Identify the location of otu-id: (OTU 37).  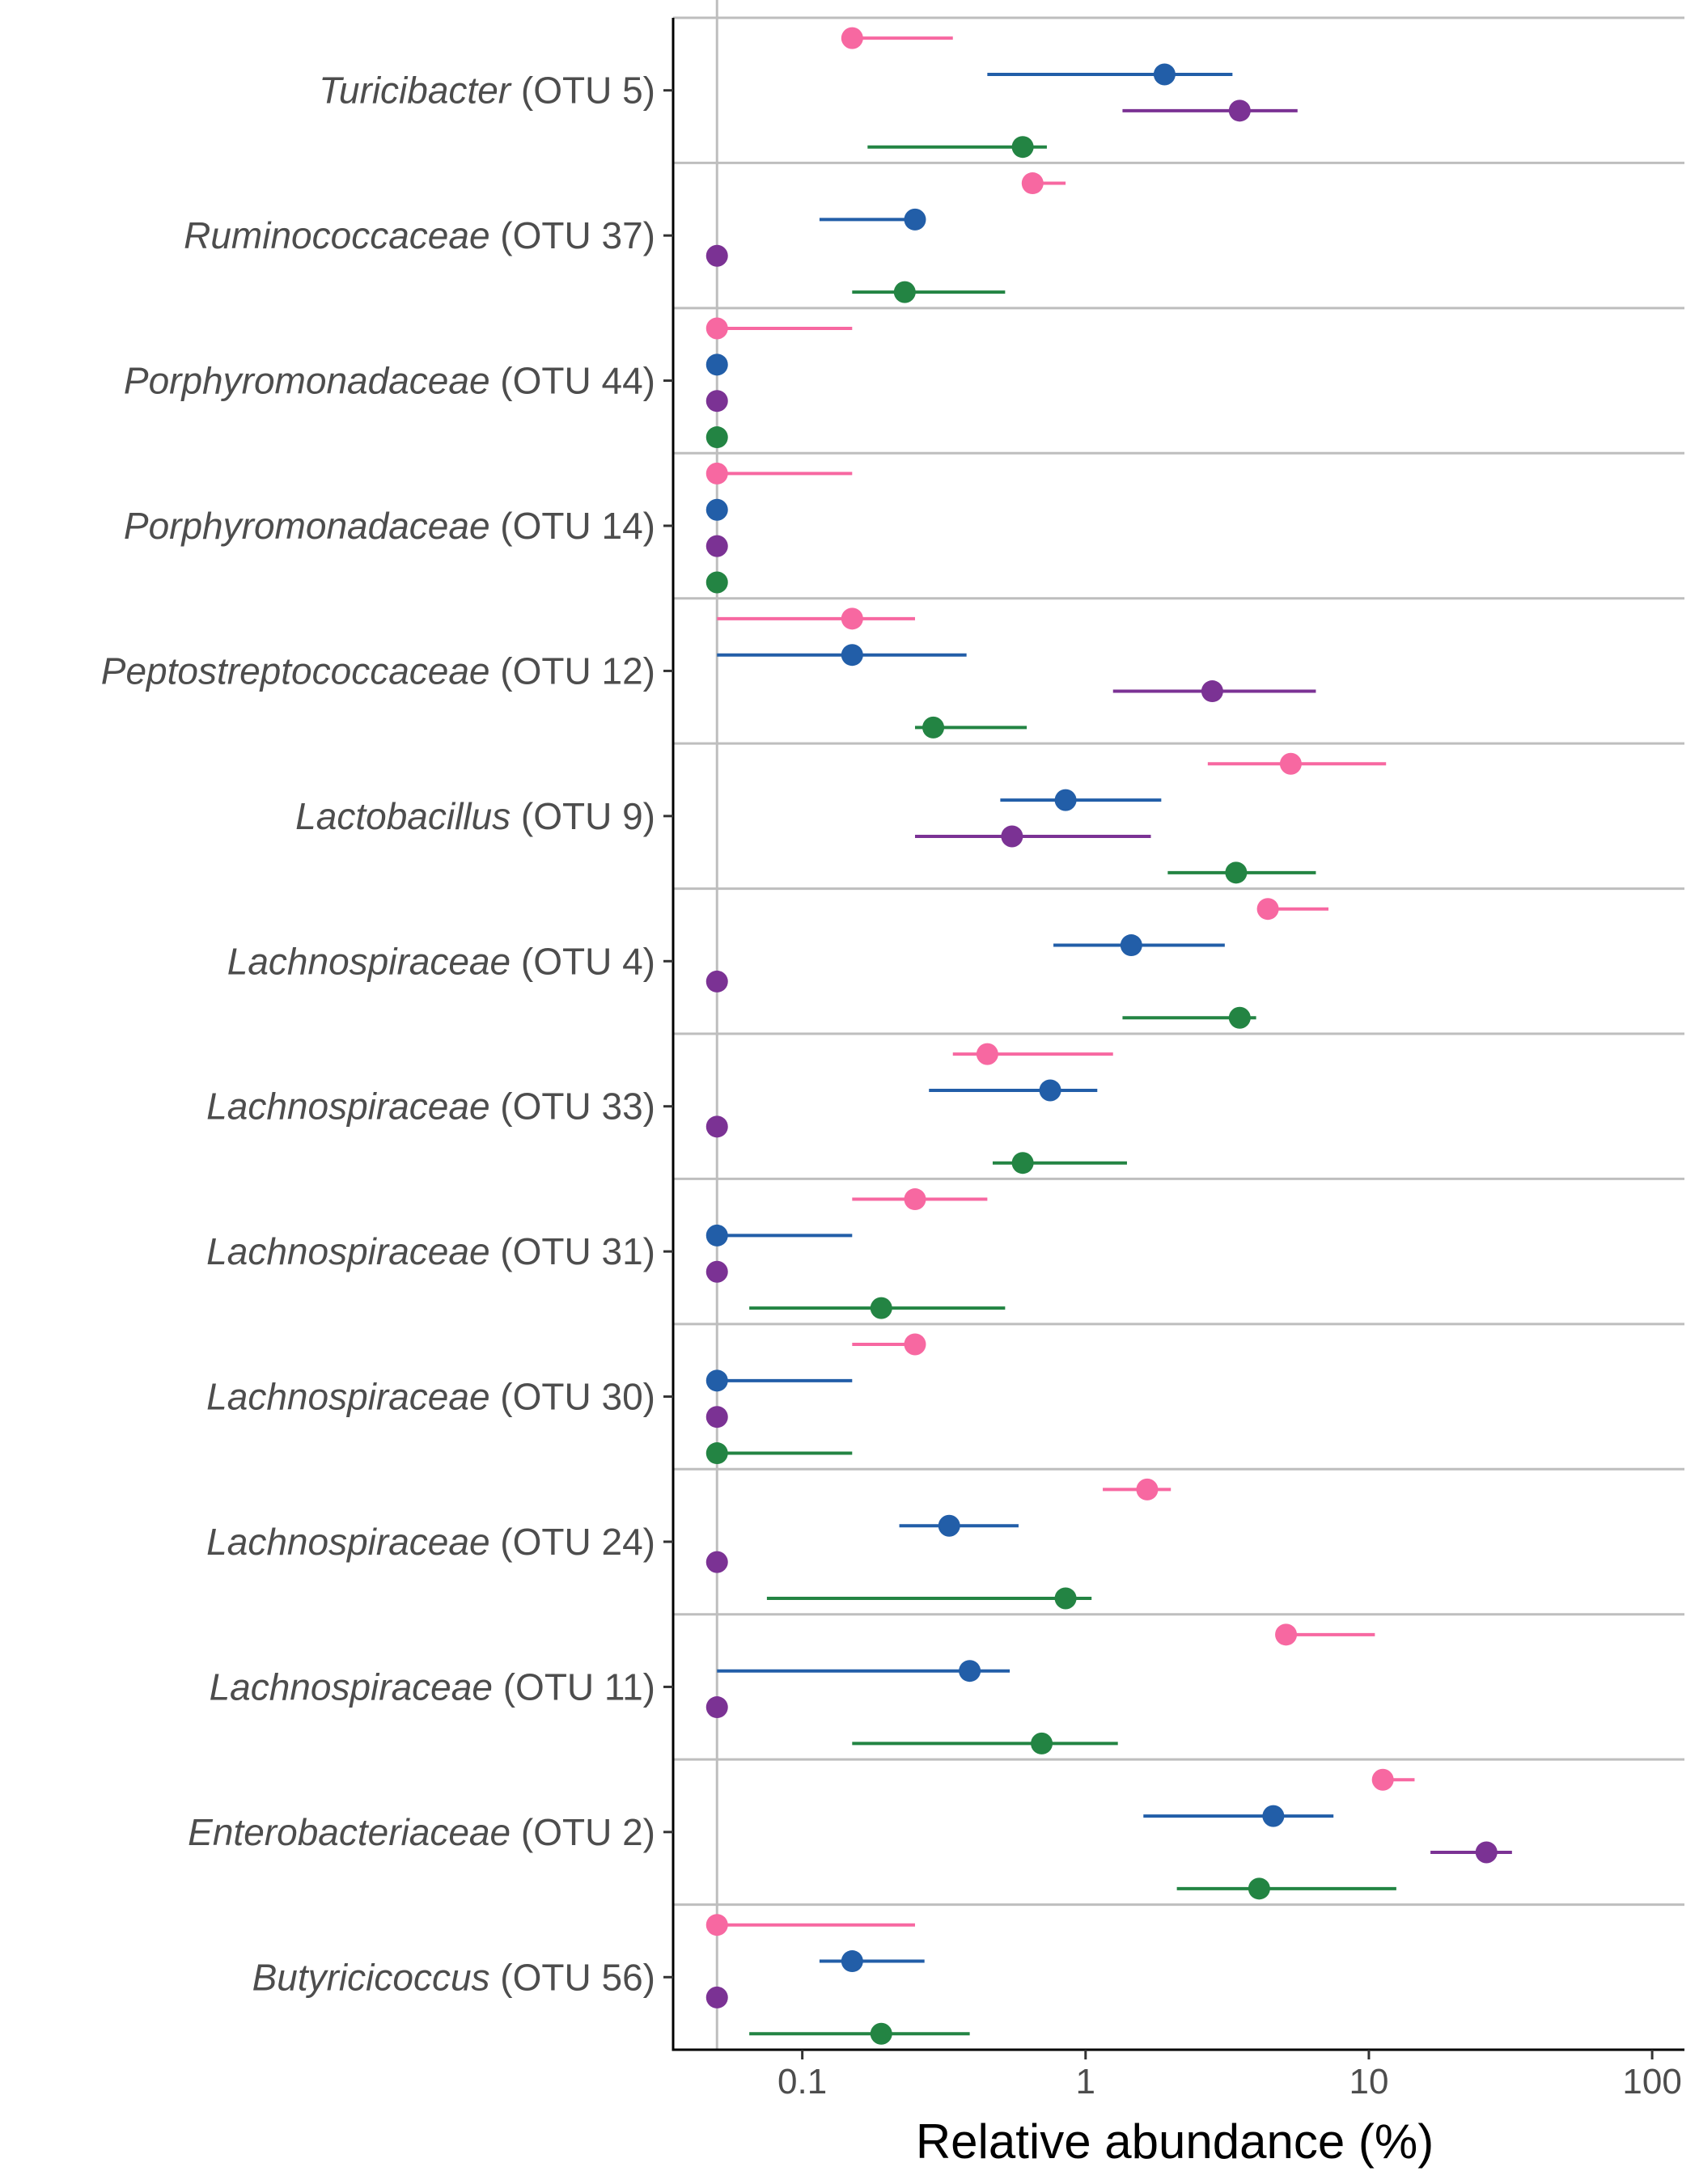
(572, 235).